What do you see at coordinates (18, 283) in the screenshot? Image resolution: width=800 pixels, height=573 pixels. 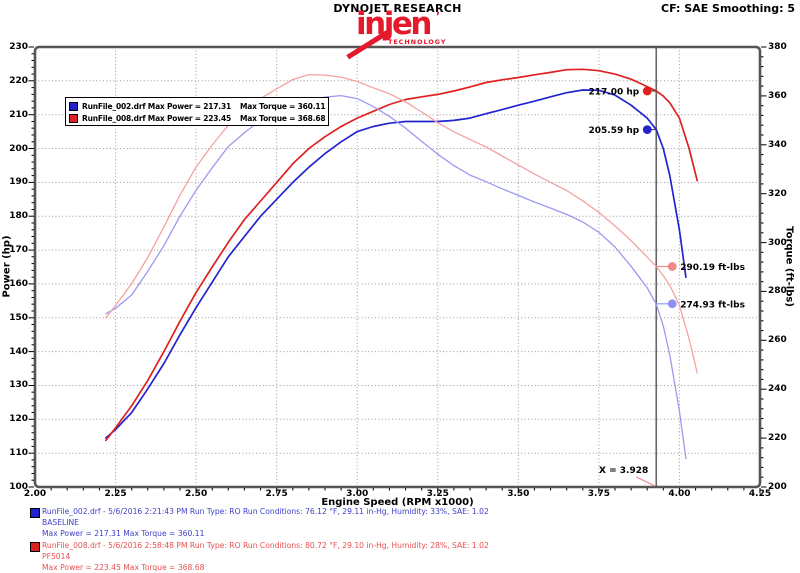 I see `power-tick-label: 160` at bounding box center [18, 283].